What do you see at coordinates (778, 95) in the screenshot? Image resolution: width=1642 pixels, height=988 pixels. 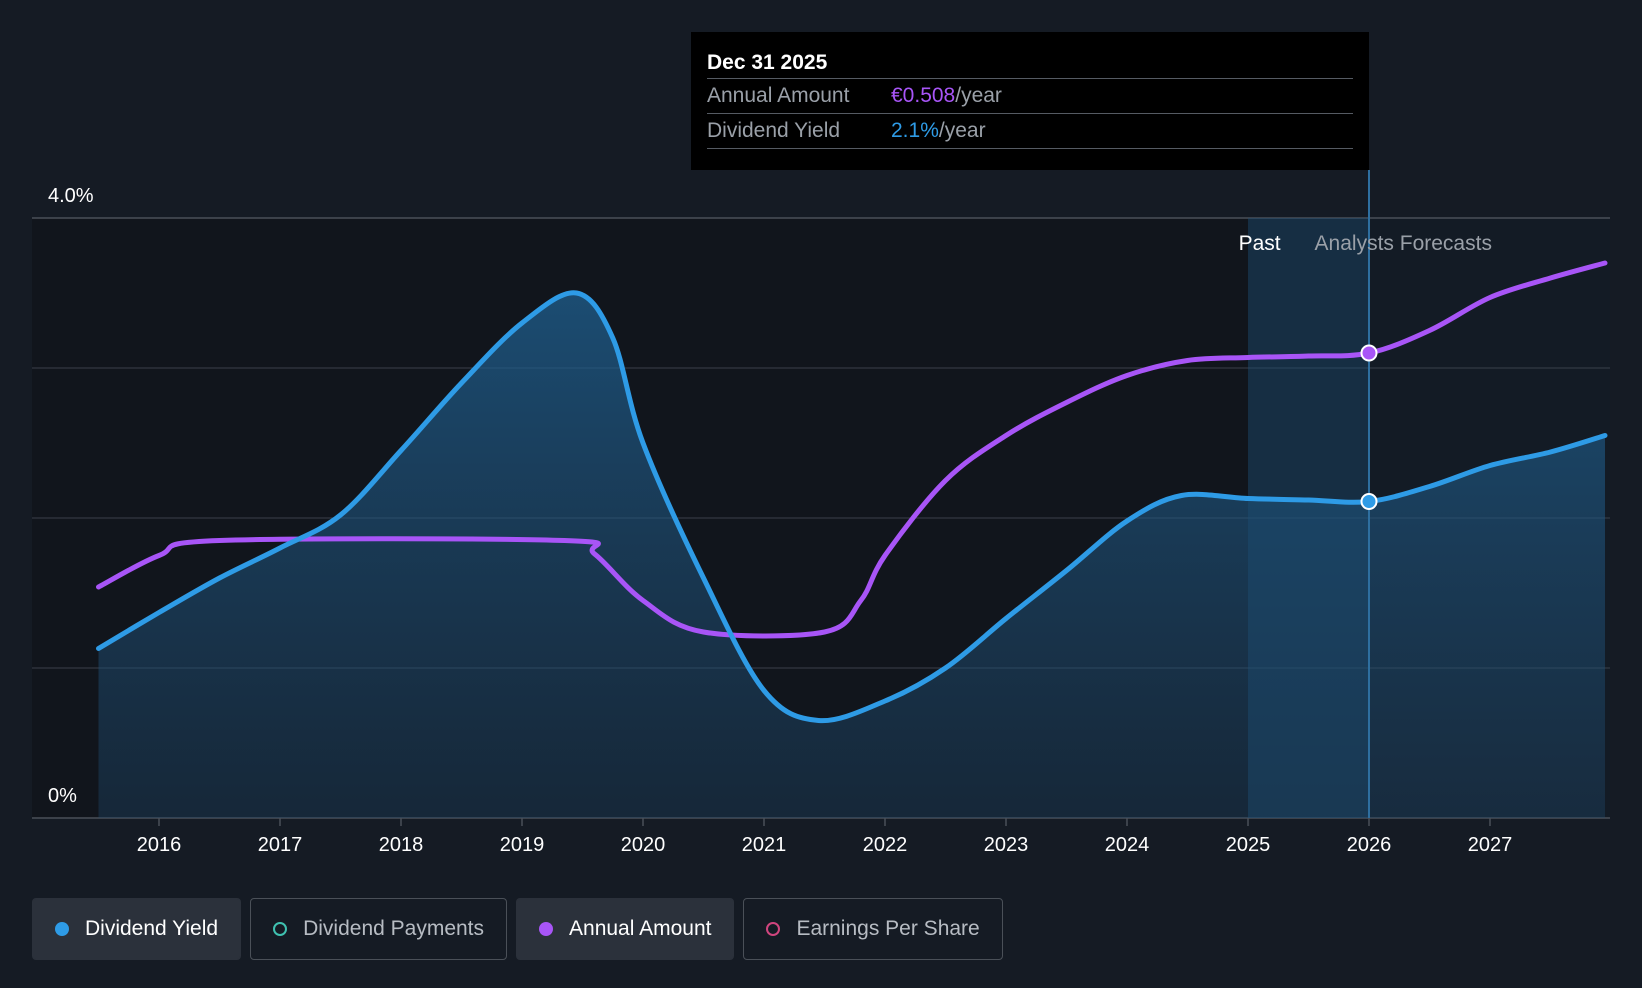 I see `tooltip-label: Annual Amount` at bounding box center [778, 95].